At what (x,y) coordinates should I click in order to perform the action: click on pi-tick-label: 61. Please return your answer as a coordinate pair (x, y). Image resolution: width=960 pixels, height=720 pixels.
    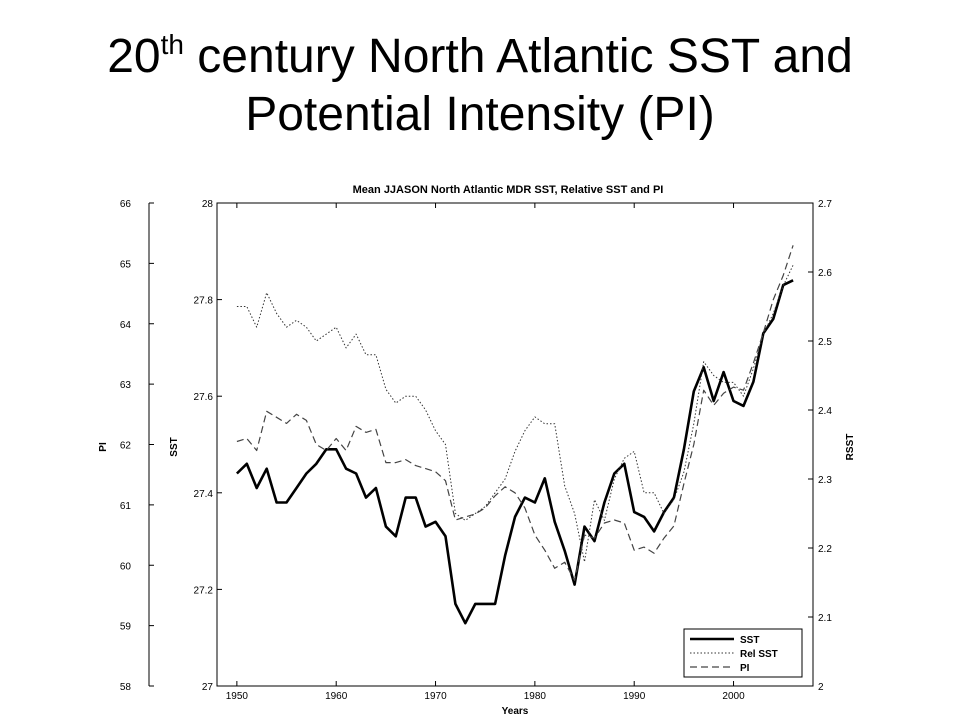
    Looking at the image, I should click on (126, 506).